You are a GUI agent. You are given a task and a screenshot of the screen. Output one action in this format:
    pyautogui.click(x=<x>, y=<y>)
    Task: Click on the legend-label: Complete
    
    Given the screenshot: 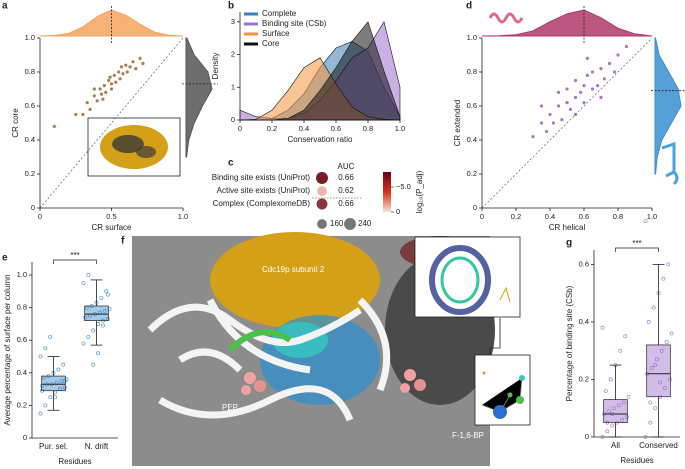 What is the action you would take?
    pyautogui.click(x=279, y=13)
    